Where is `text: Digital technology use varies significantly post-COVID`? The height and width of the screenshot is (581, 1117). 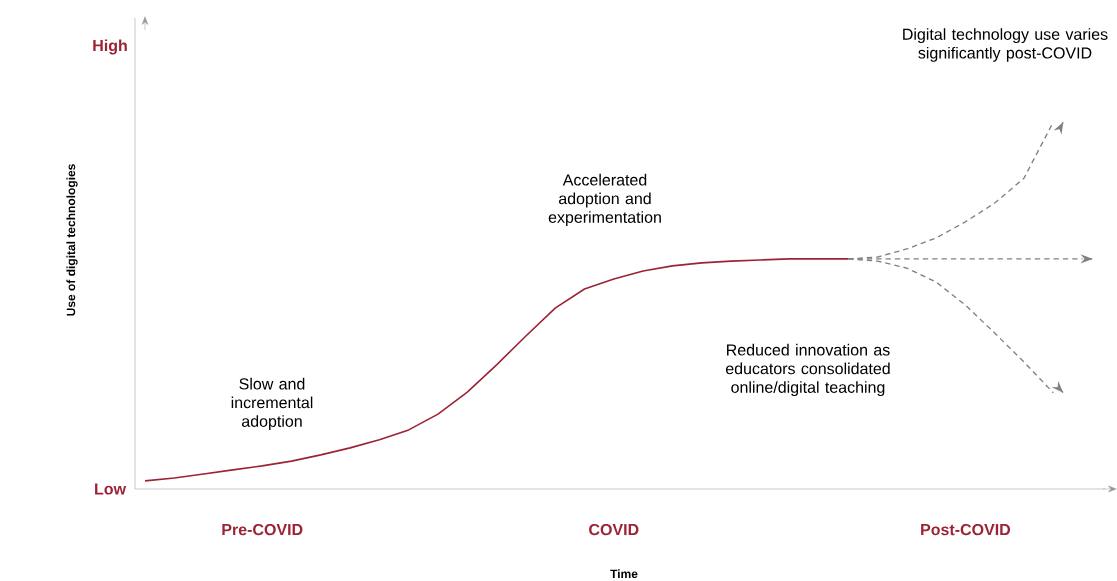
text: Digital technology use varies significantly post-COVID is located at coordinates (1005, 45).